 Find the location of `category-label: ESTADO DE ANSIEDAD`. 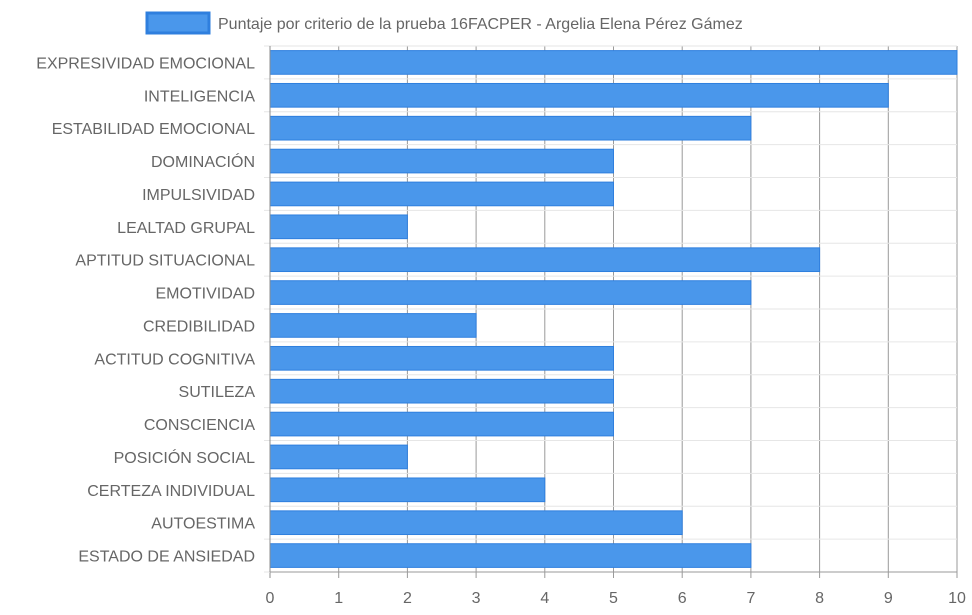

category-label: ESTADO DE ANSIEDAD is located at coordinates (166, 557).